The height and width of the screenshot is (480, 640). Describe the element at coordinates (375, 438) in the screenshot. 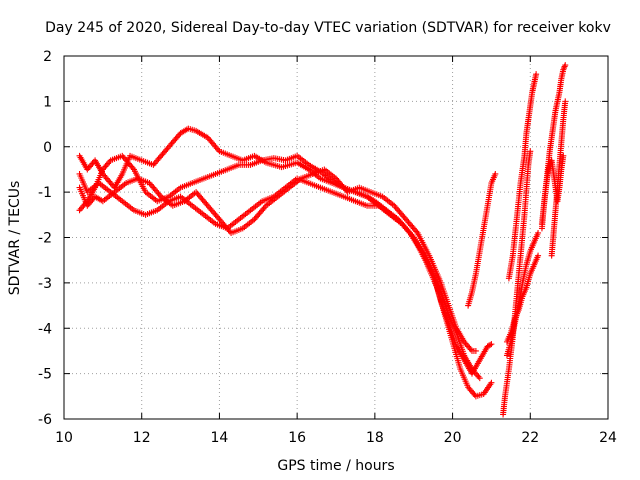

I see `x-tick-label: 18` at that location.